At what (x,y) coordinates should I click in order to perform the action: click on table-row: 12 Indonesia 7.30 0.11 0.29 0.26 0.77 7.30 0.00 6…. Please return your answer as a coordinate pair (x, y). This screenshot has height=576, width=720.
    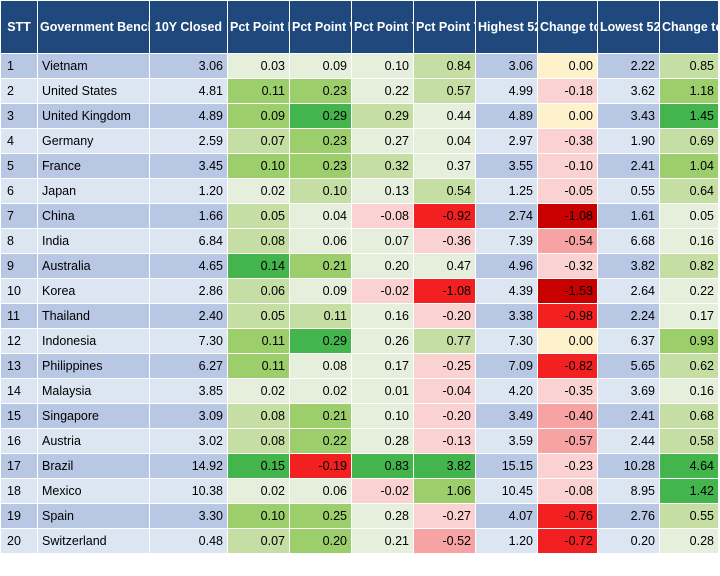
    Looking at the image, I should click on (359, 341).